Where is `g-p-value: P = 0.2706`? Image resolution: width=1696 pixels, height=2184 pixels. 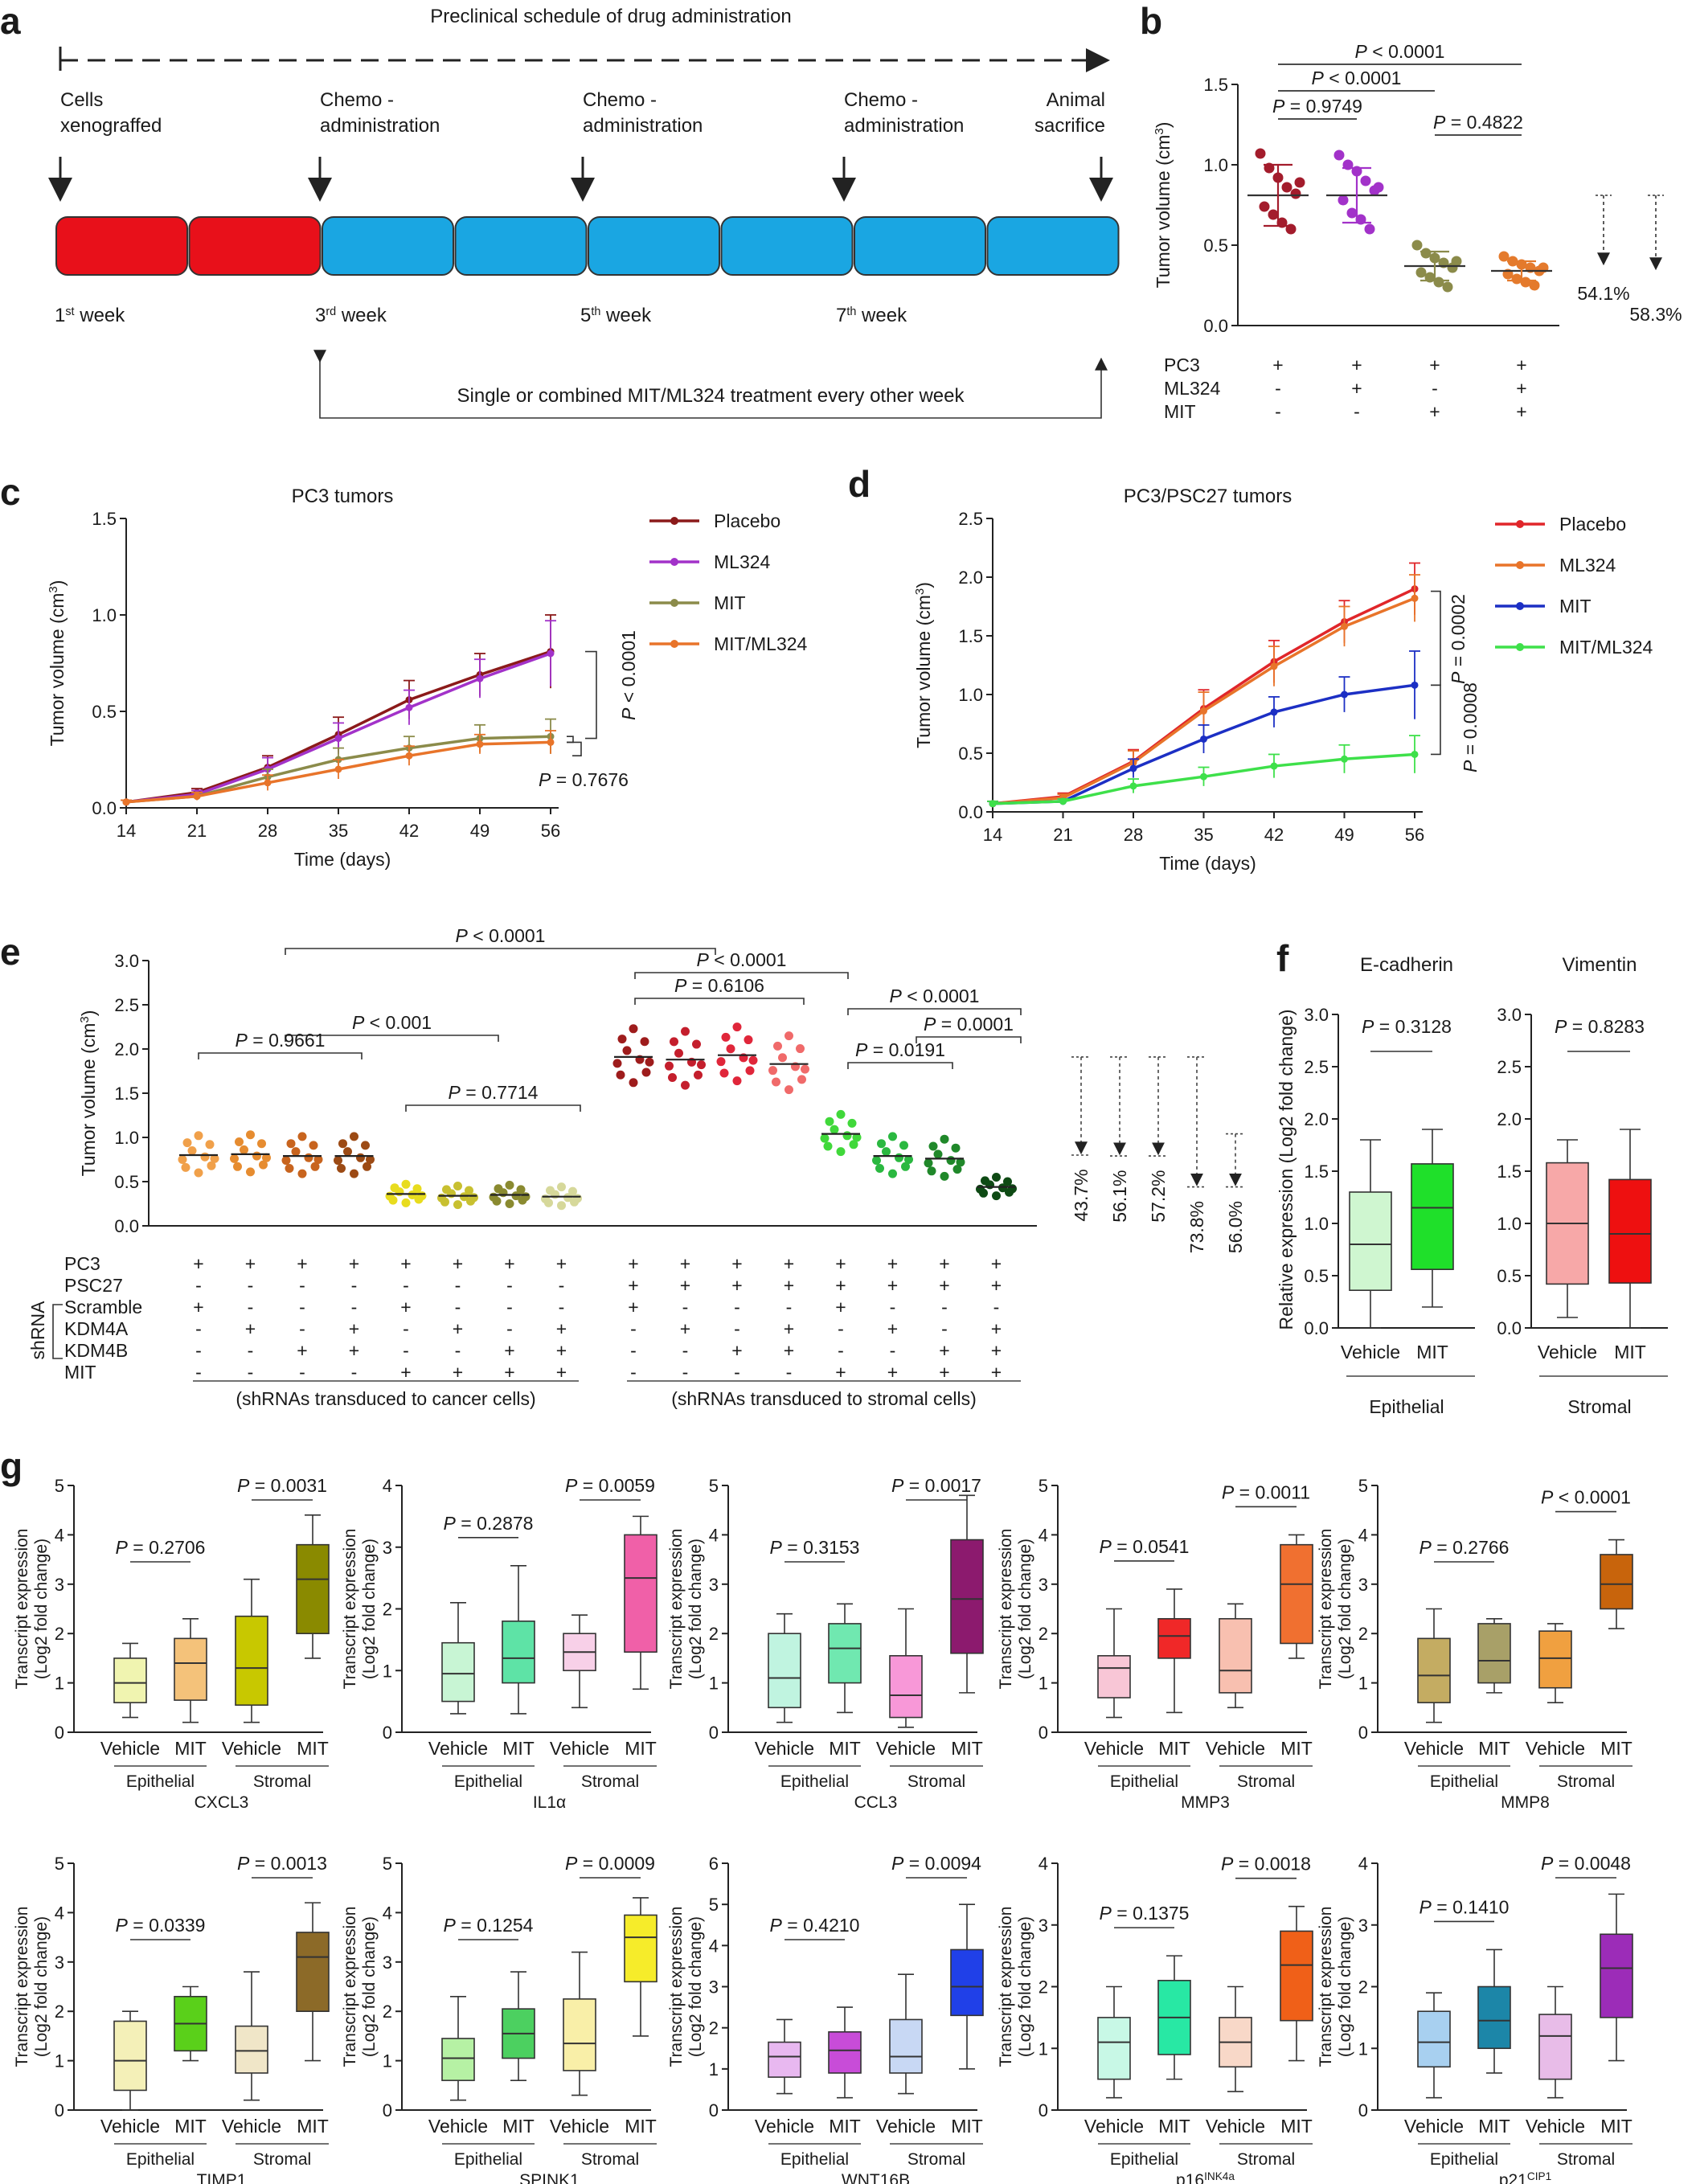 g-p-value: P = 0.2706 is located at coordinates (161, 1547).